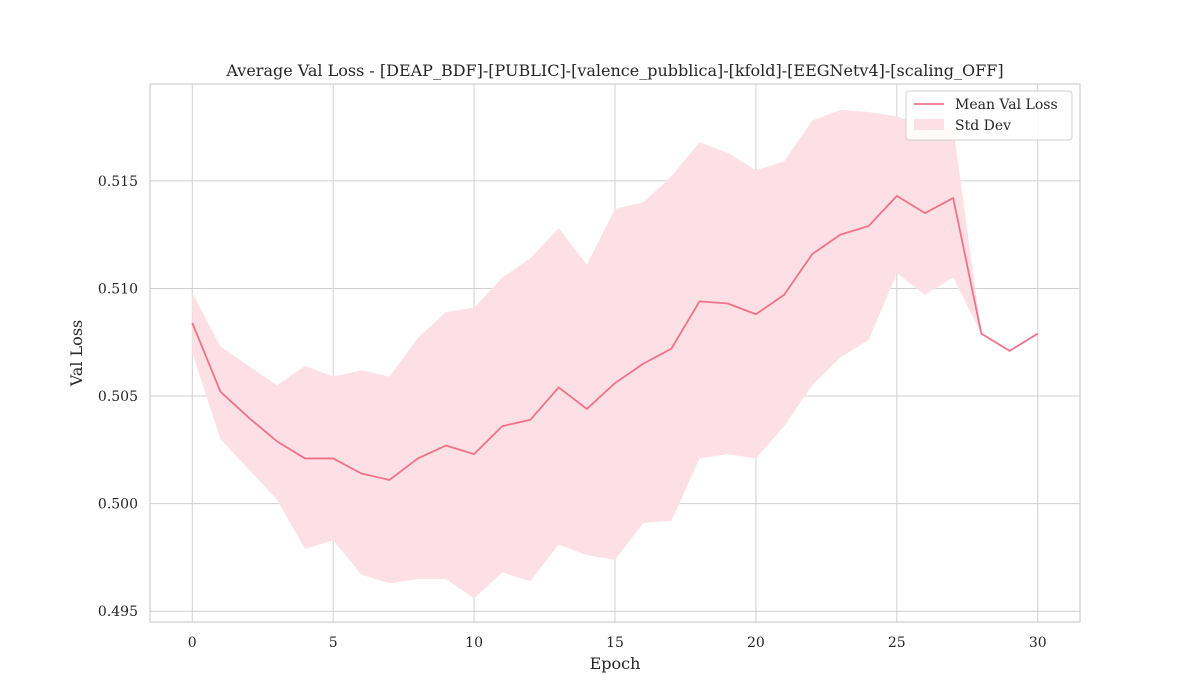  I want to click on legend: Mean Val Loss Std Dev, so click(989, 115).